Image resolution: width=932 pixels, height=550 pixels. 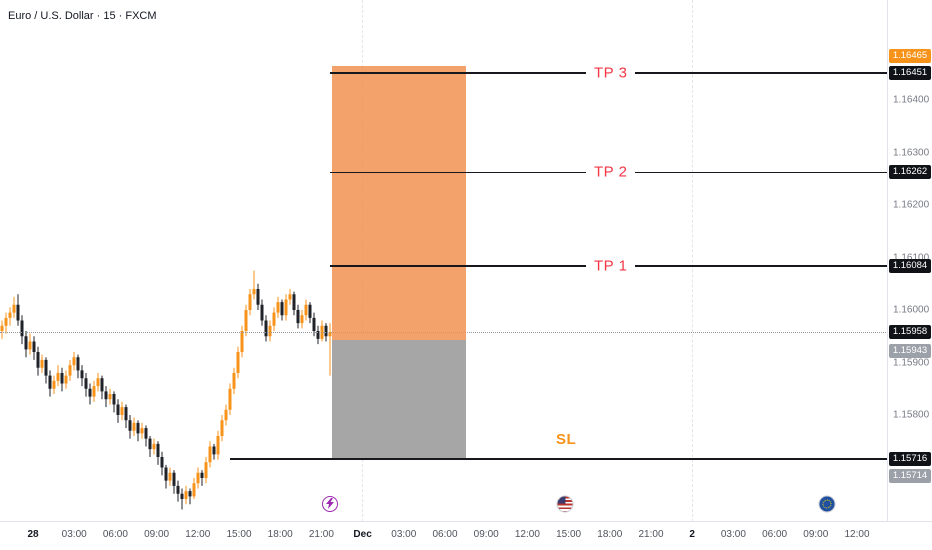 What do you see at coordinates (399, 400) in the screenshot?
I see `long-position-loss-zone` at bounding box center [399, 400].